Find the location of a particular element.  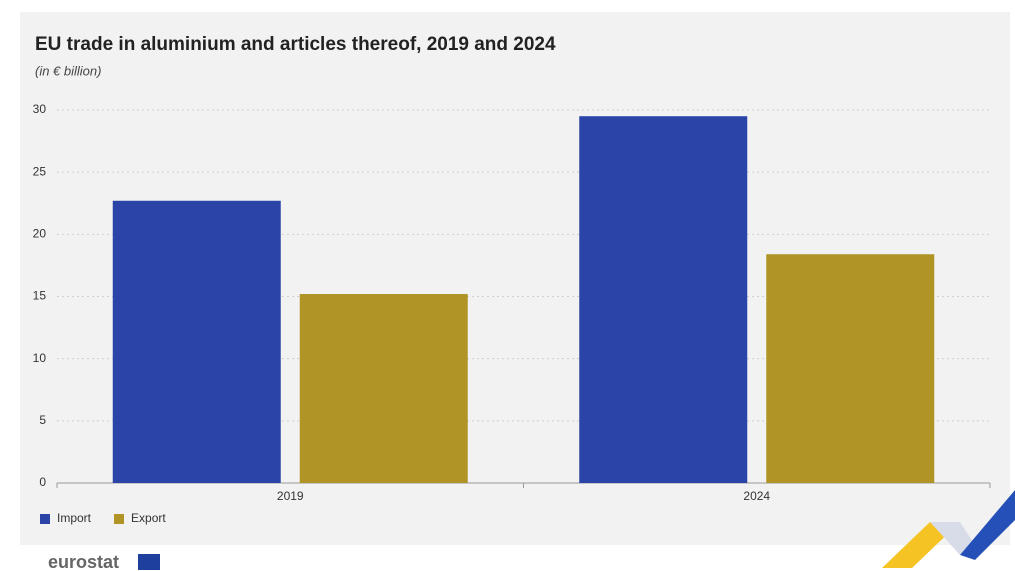

y-tick-label: 20 is located at coordinates (40, 234).